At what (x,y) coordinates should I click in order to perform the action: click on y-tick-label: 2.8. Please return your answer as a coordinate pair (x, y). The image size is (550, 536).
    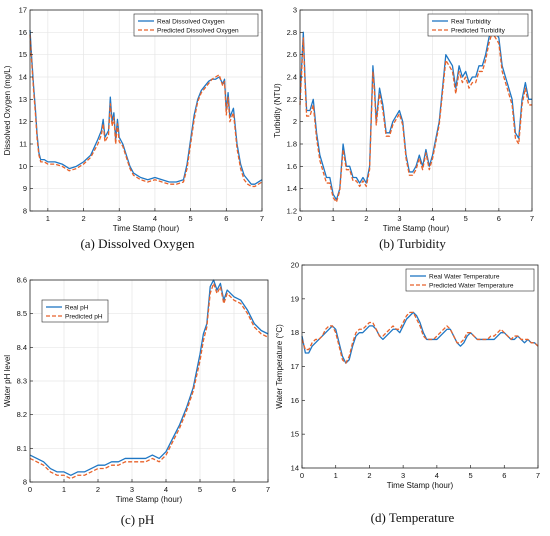
    Looking at the image, I should click on (292, 32).